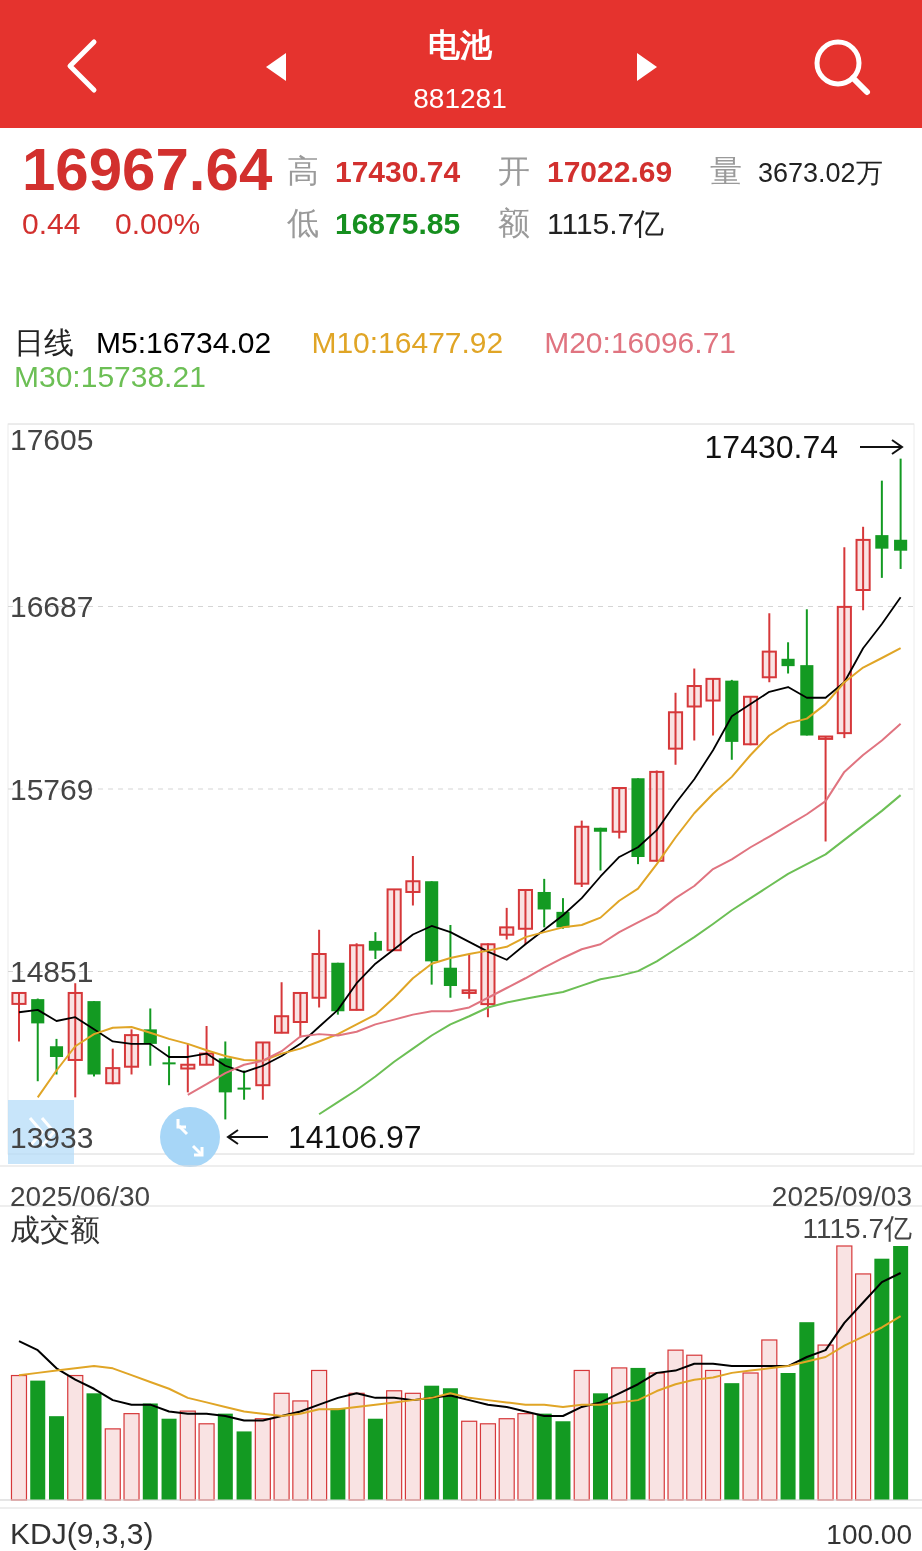  What do you see at coordinates (82, 1533) in the screenshot?
I see `text: KDJ(9,3,3)` at bounding box center [82, 1533].